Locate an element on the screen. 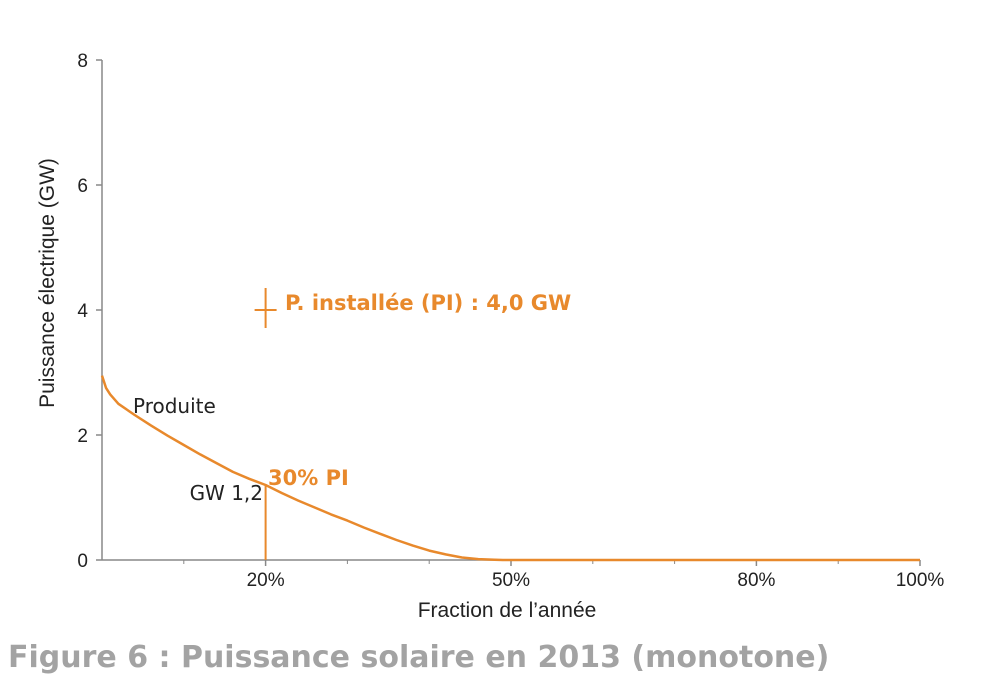  y-axis-title: Puissance électrique (GW) is located at coordinates (47, 283).